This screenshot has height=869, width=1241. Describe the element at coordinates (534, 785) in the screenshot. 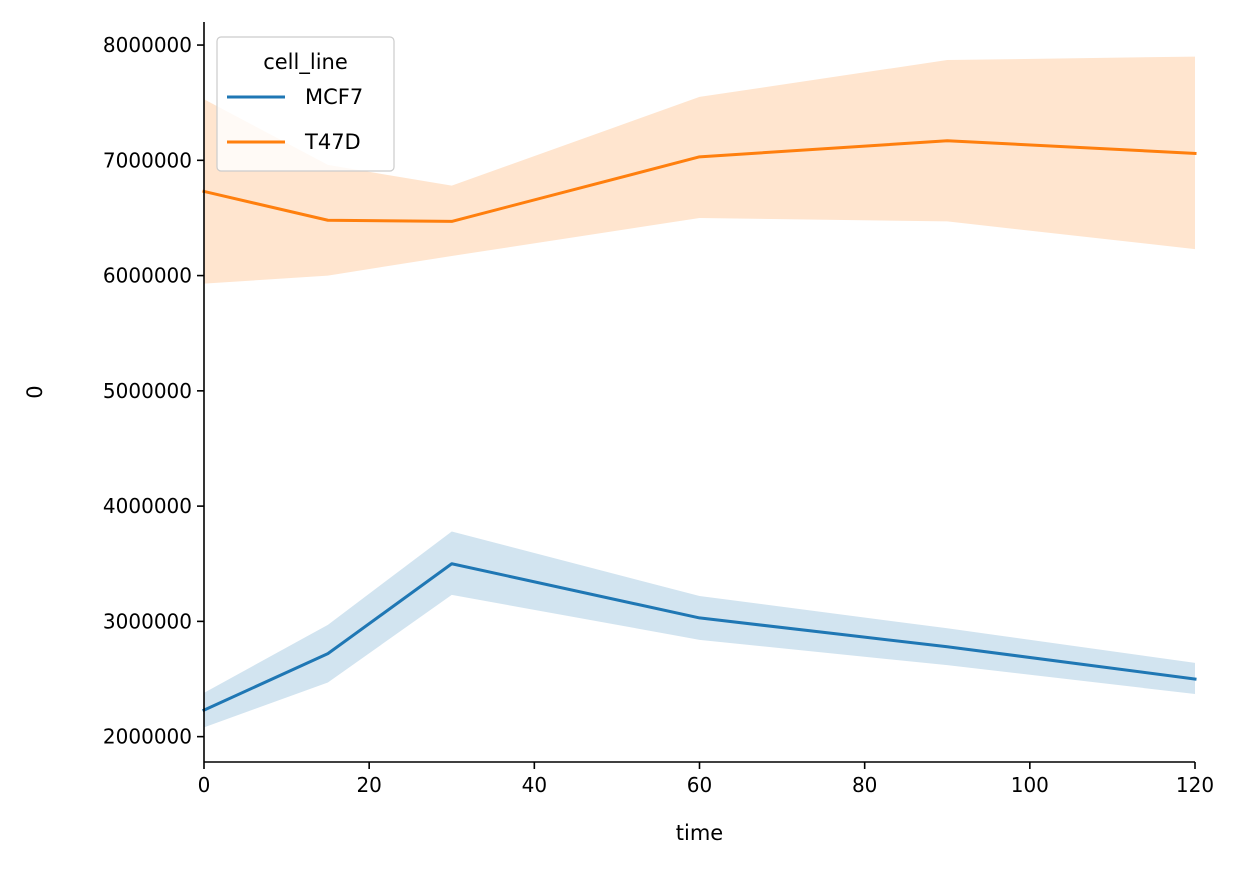

I see `x-tick-label: 40` at that location.